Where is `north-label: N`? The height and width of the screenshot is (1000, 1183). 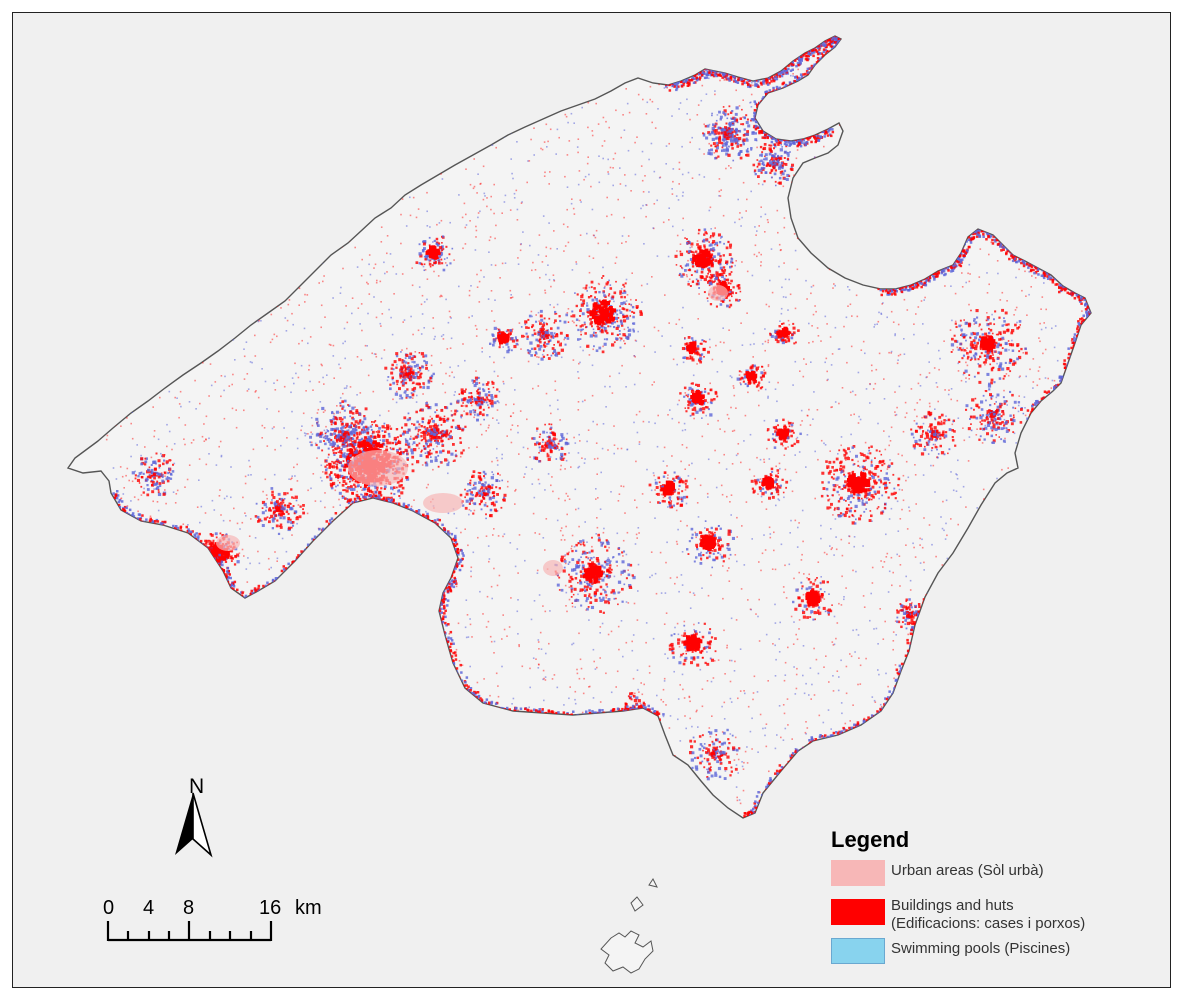
north-label: N is located at coordinates (197, 786).